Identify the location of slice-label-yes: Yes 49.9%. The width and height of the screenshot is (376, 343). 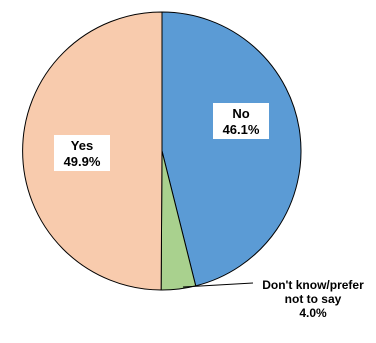
(82, 153).